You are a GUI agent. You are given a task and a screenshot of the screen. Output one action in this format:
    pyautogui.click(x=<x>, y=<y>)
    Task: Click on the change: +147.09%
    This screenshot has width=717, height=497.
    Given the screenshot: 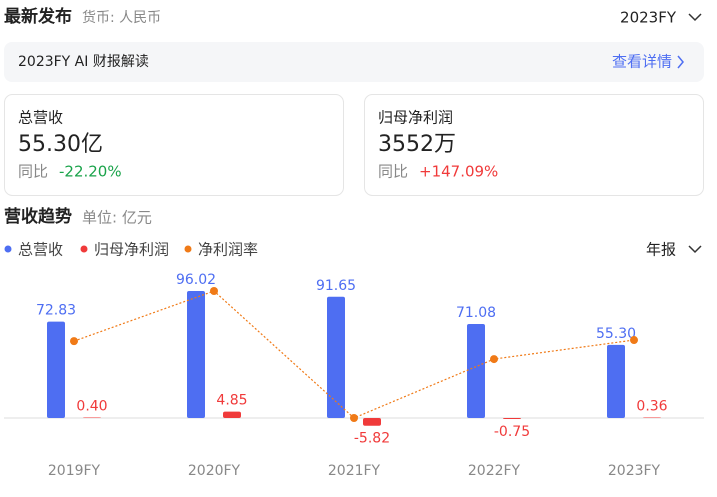 What is the action you would take?
    pyautogui.click(x=458, y=172)
    